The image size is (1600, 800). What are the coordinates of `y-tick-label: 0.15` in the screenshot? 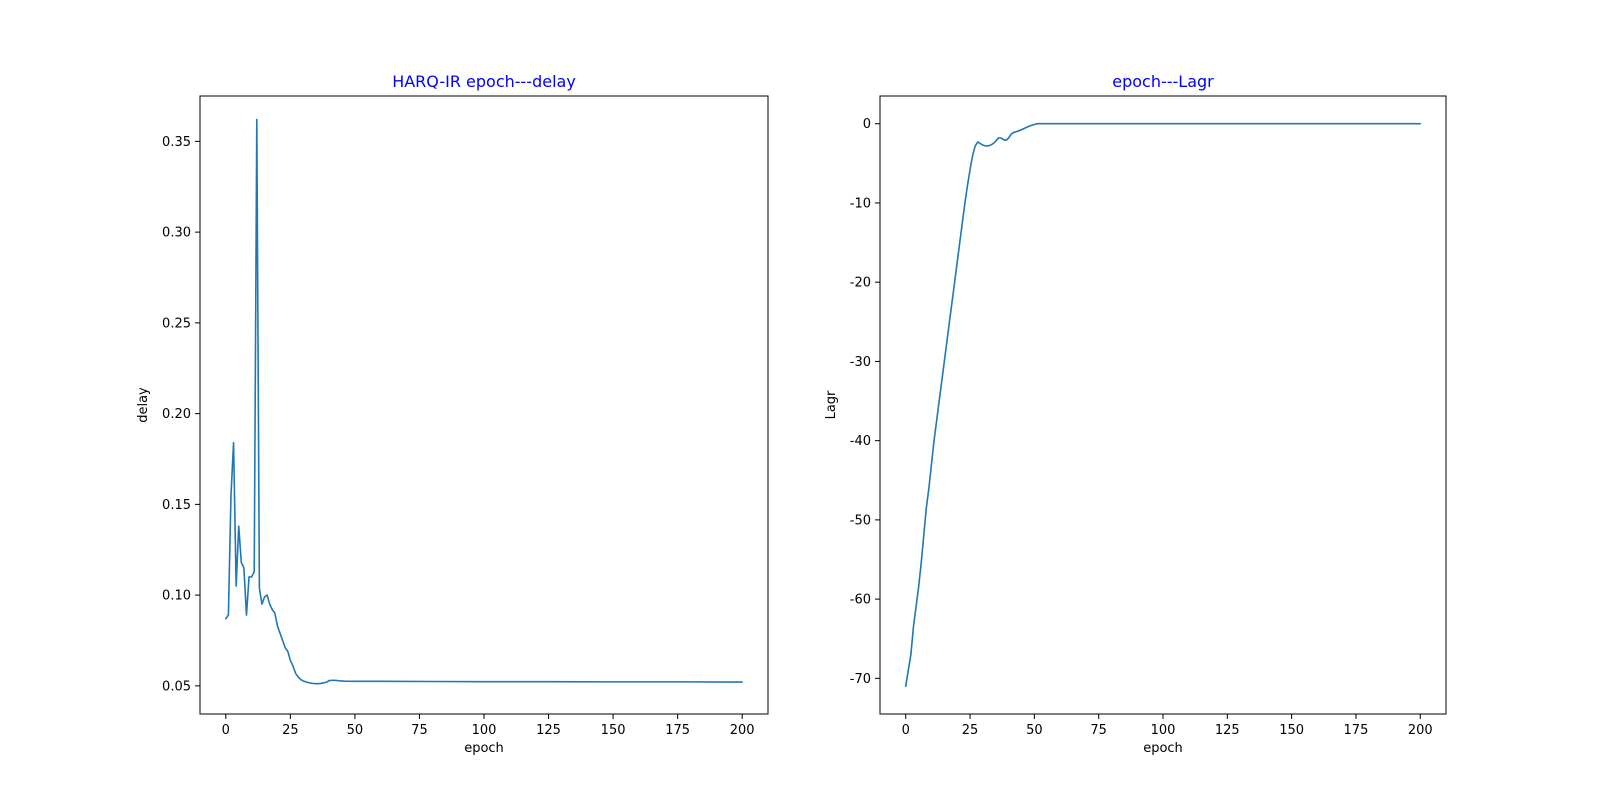 It's located at (176, 505).